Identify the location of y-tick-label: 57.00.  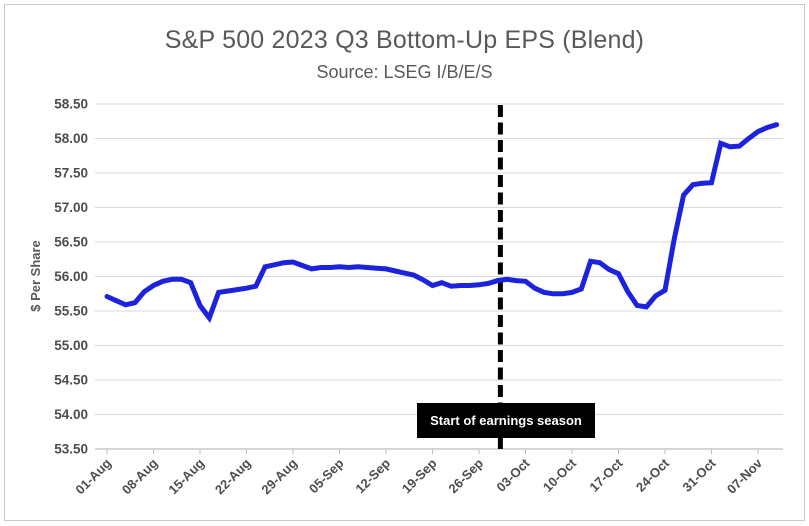
(71, 207).